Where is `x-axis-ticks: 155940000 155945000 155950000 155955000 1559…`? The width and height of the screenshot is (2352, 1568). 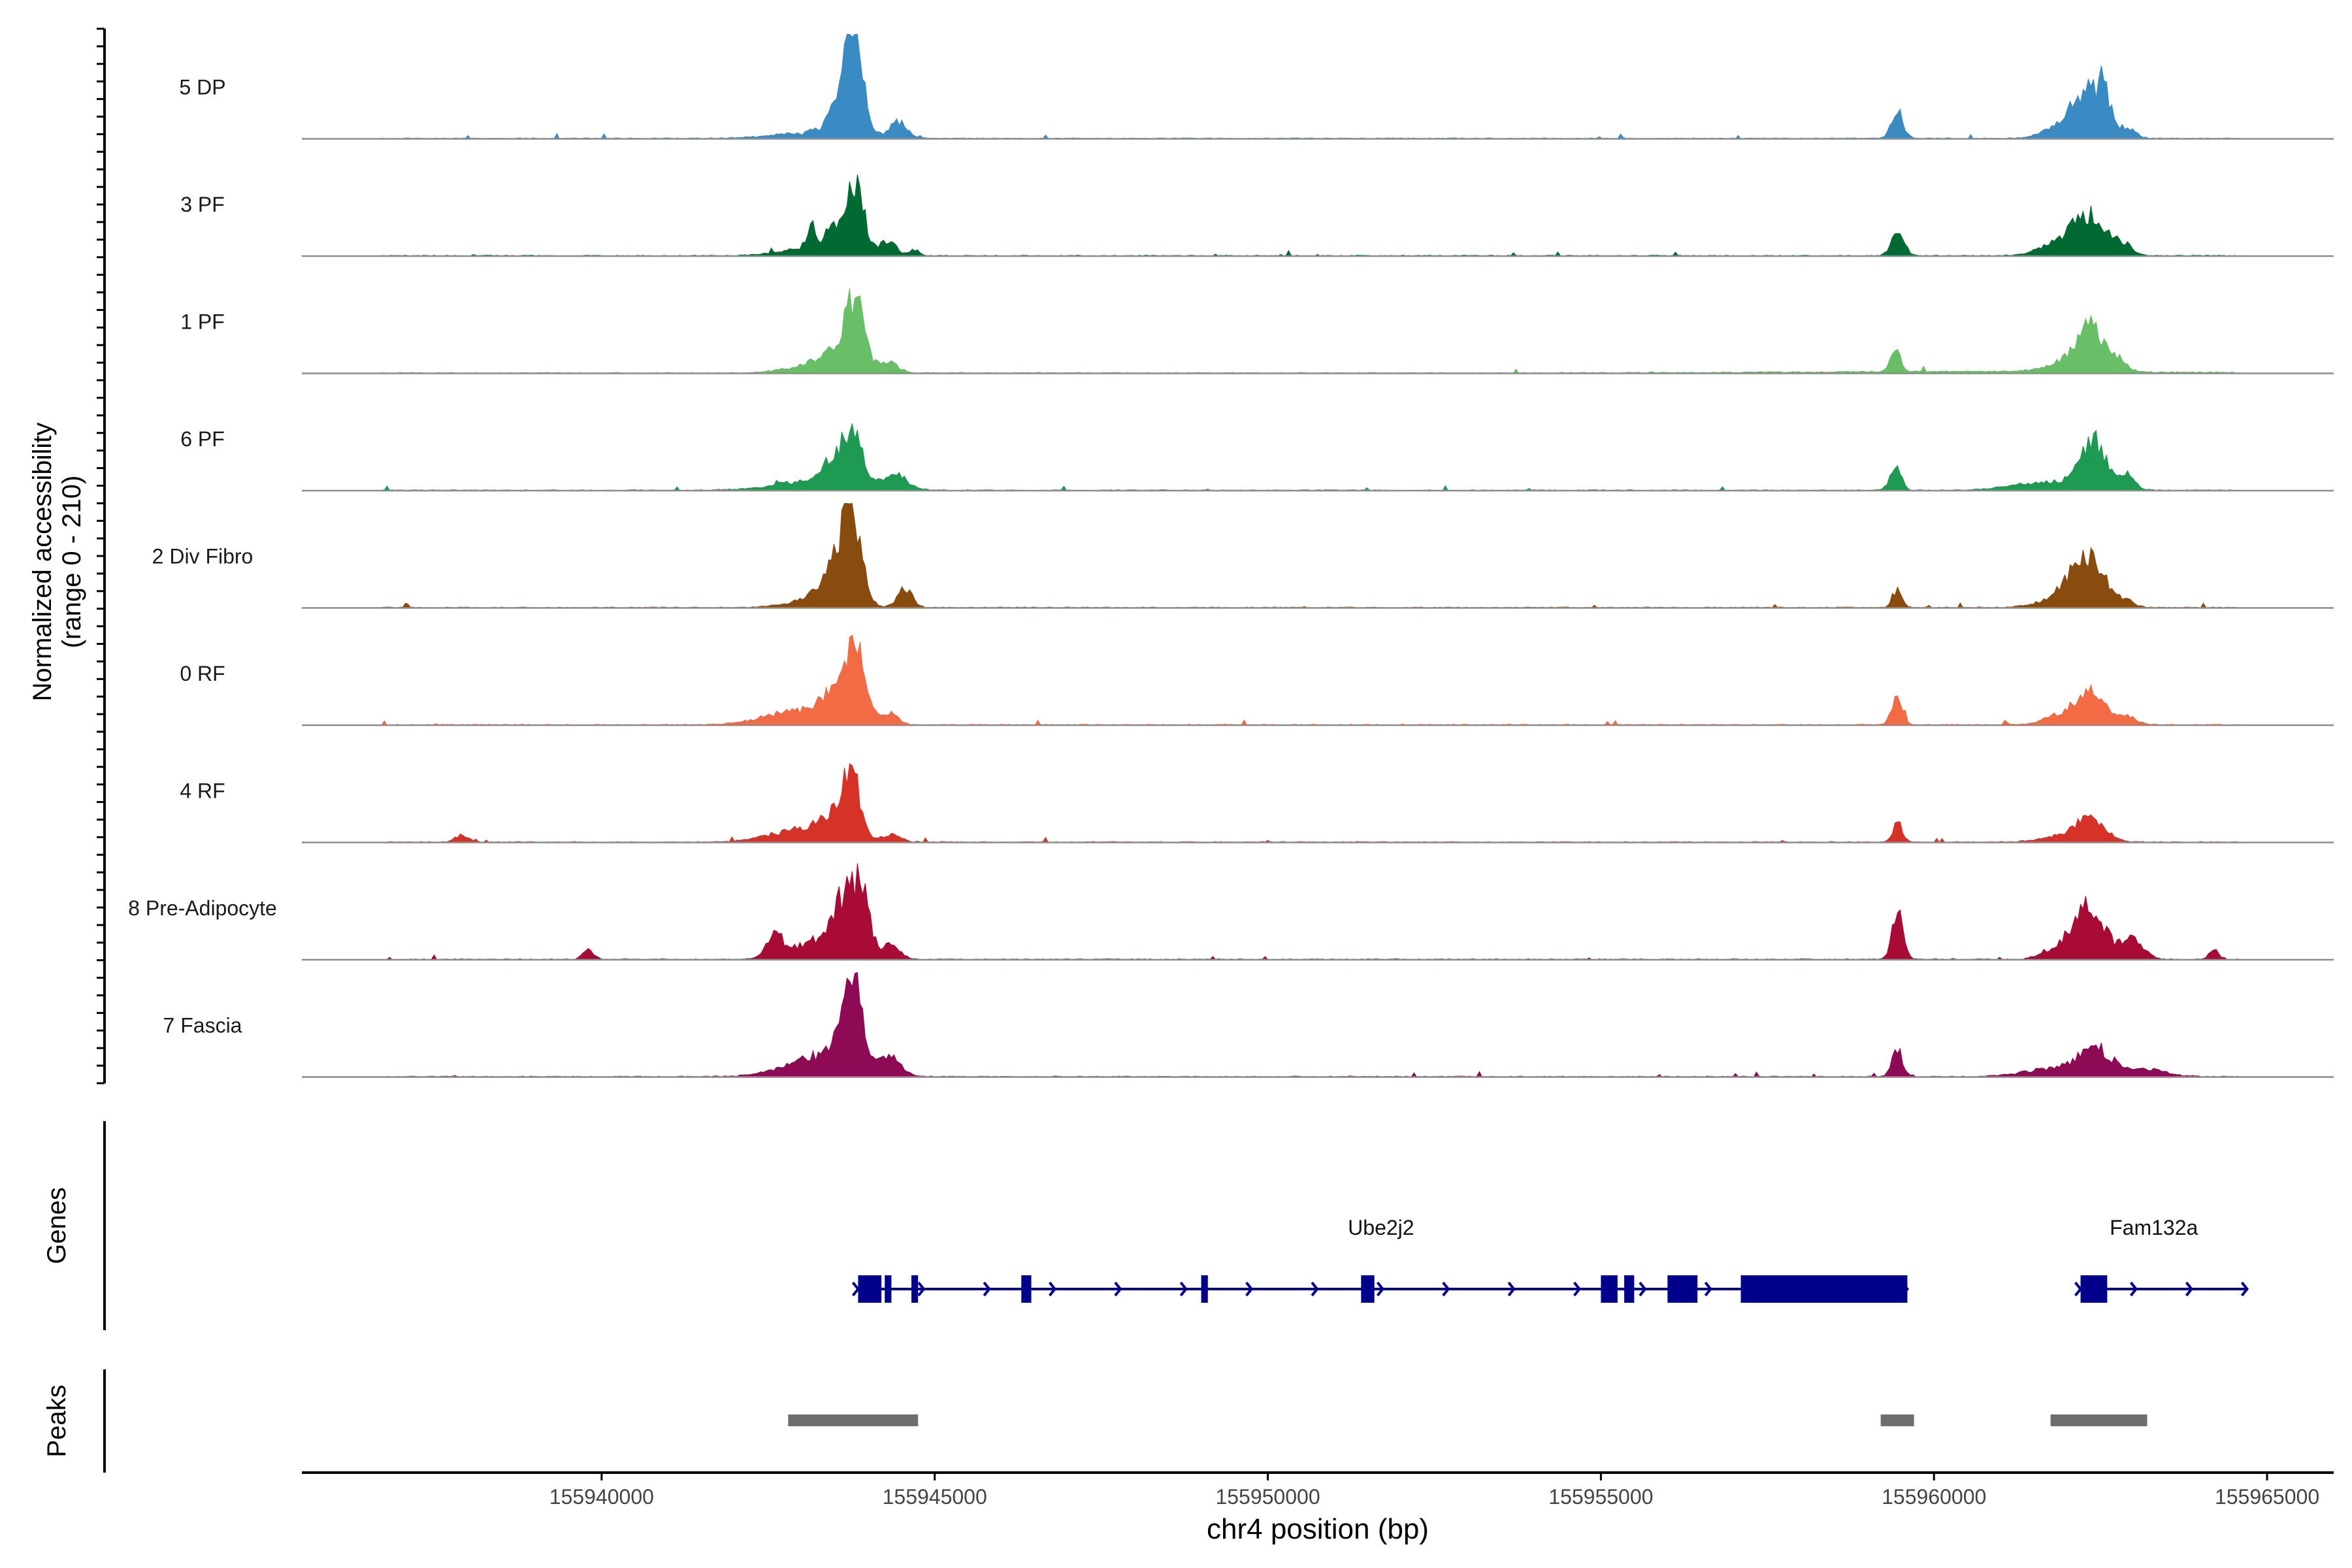 x-axis-ticks: 155940000 155945000 155950000 155955000 1559… is located at coordinates (1434, 1491).